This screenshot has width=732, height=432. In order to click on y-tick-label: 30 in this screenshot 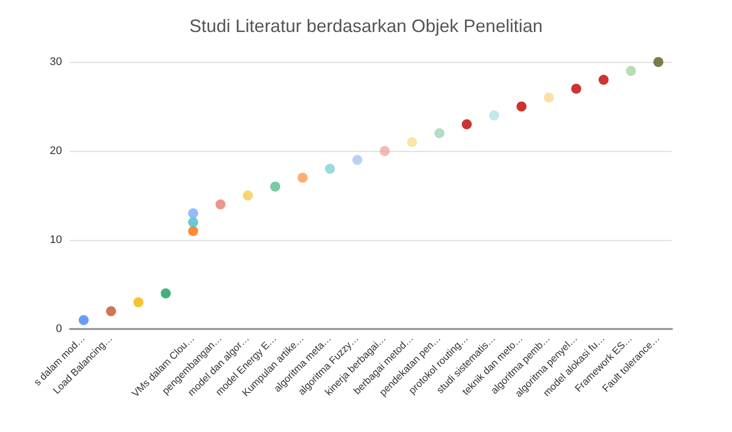, I will do `click(56, 62)`.